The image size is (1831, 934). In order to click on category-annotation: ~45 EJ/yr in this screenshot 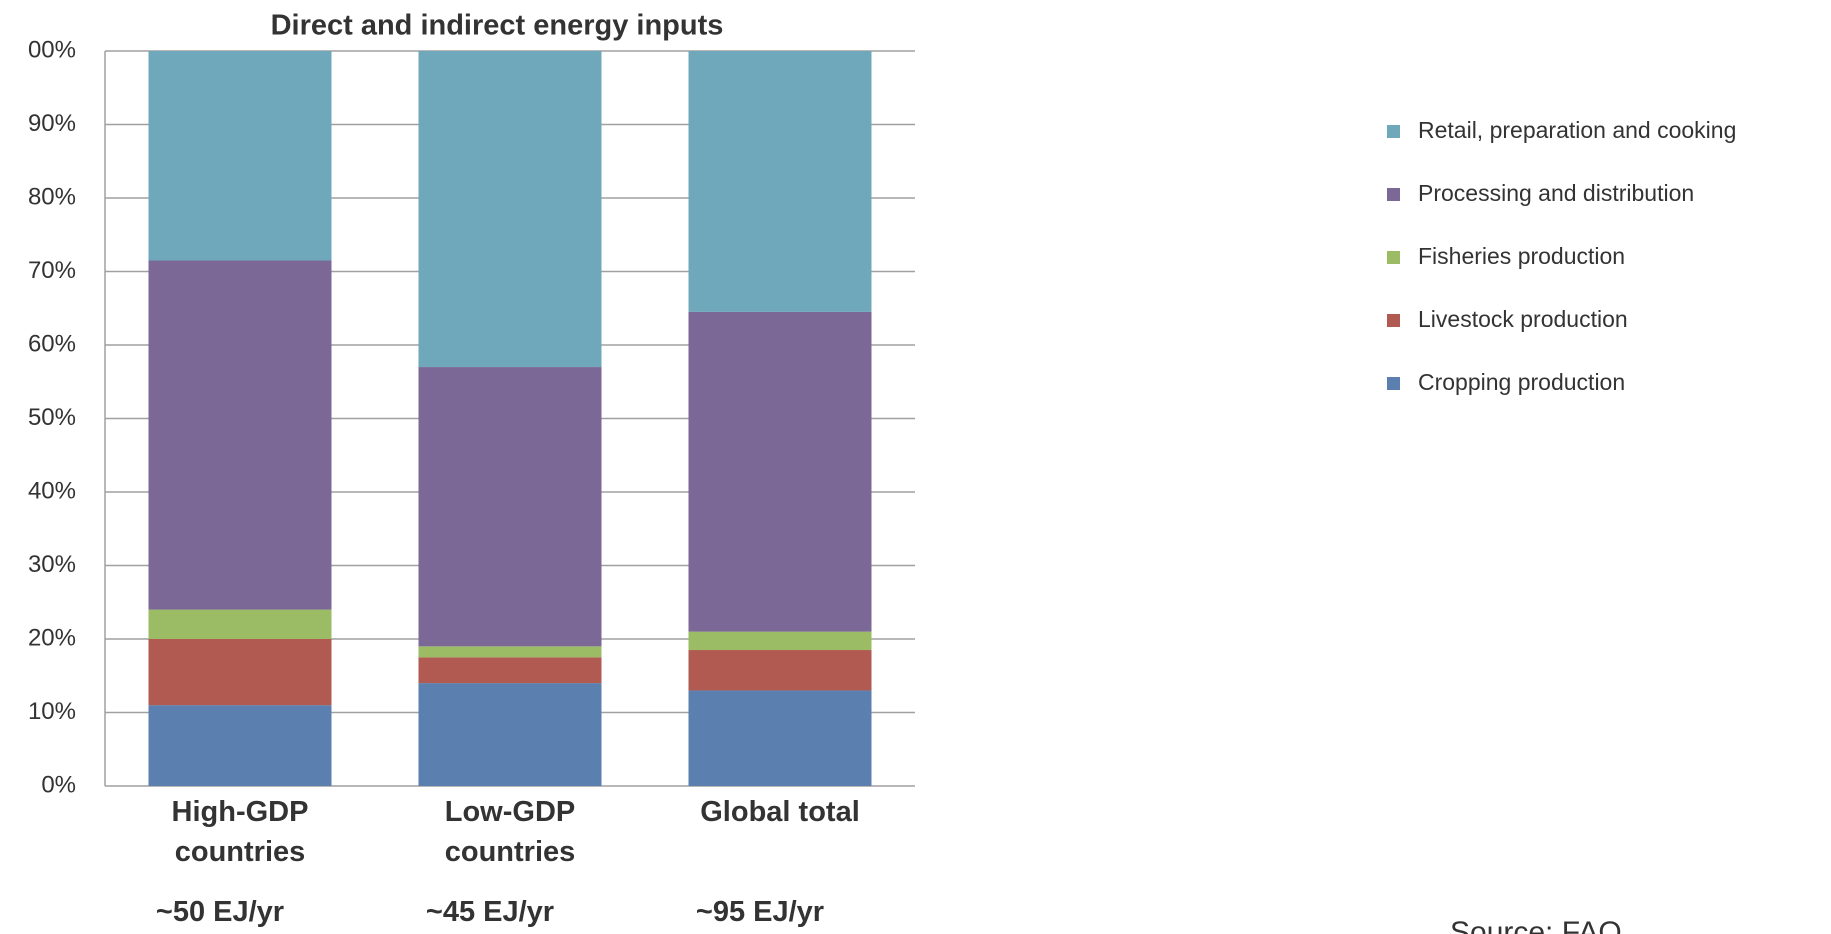, I will do `click(490, 912)`.